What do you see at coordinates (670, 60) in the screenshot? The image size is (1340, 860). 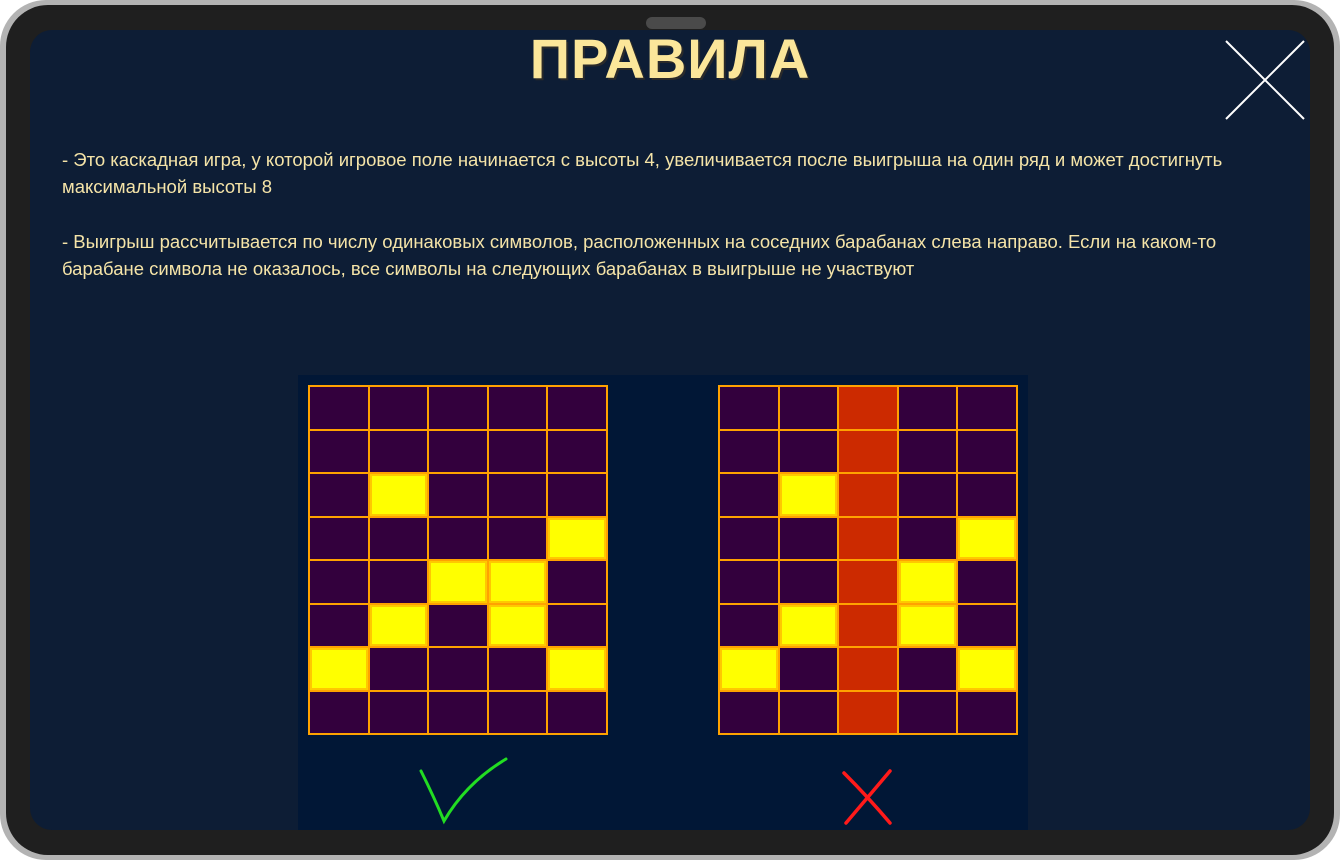 I see `page-title: ПРАВИЛА` at bounding box center [670, 60].